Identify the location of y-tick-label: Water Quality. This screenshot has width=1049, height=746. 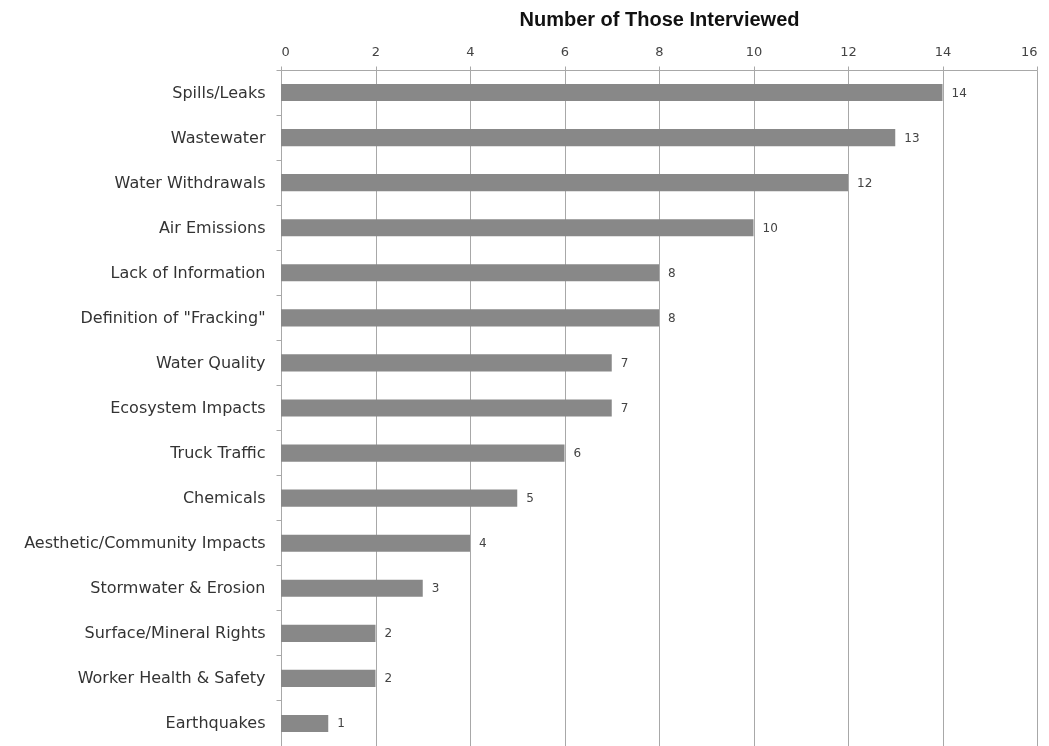
(210, 362).